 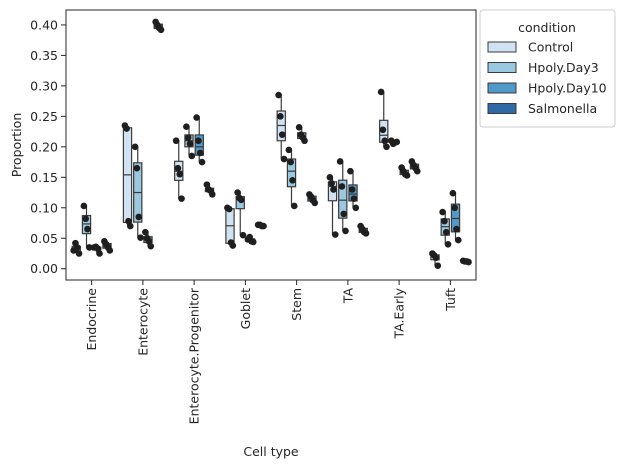 I want to click on y-tick-label: 0.25, so click(x=44, y=116).